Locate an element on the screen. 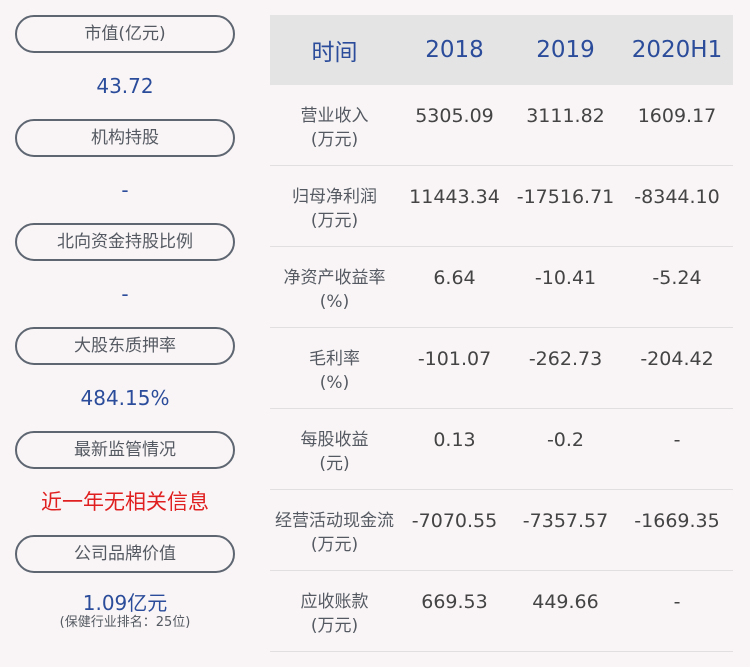 The image size is (750, 667). brand-value-label: 公司品牌价值 is located at coordinates (125, 554).